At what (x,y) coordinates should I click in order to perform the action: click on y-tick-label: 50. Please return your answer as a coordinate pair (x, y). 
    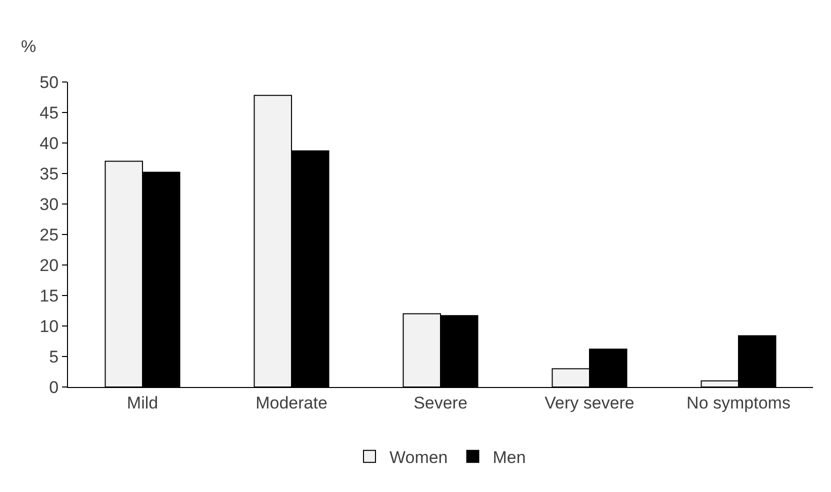
    Looking at the image, I should click on (49, 82).